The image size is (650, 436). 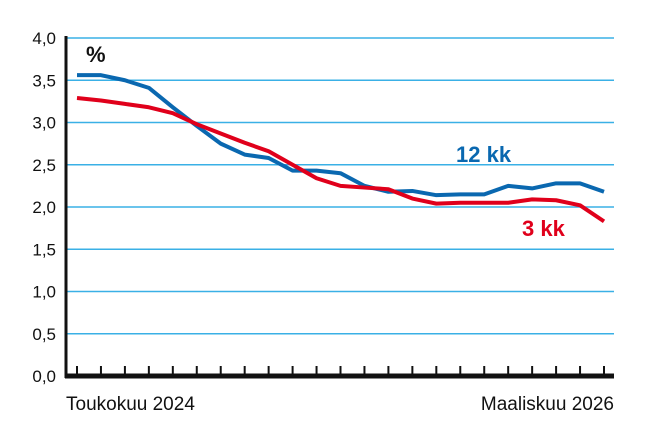 What do you see at coordinates (44, 80) in the screenshot?
I see `y-tick-label: 3,5` at bounding box center [44, 80].